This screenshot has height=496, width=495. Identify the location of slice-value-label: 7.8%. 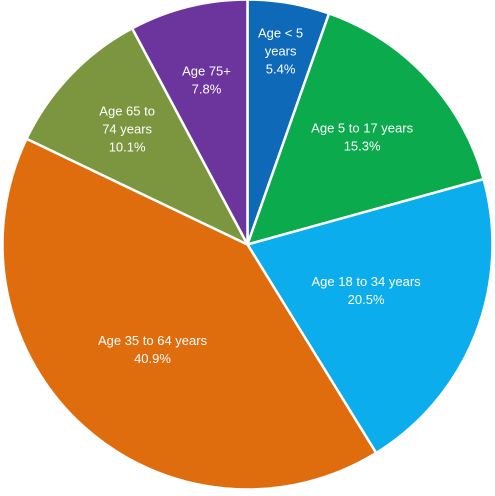
(207, 89).